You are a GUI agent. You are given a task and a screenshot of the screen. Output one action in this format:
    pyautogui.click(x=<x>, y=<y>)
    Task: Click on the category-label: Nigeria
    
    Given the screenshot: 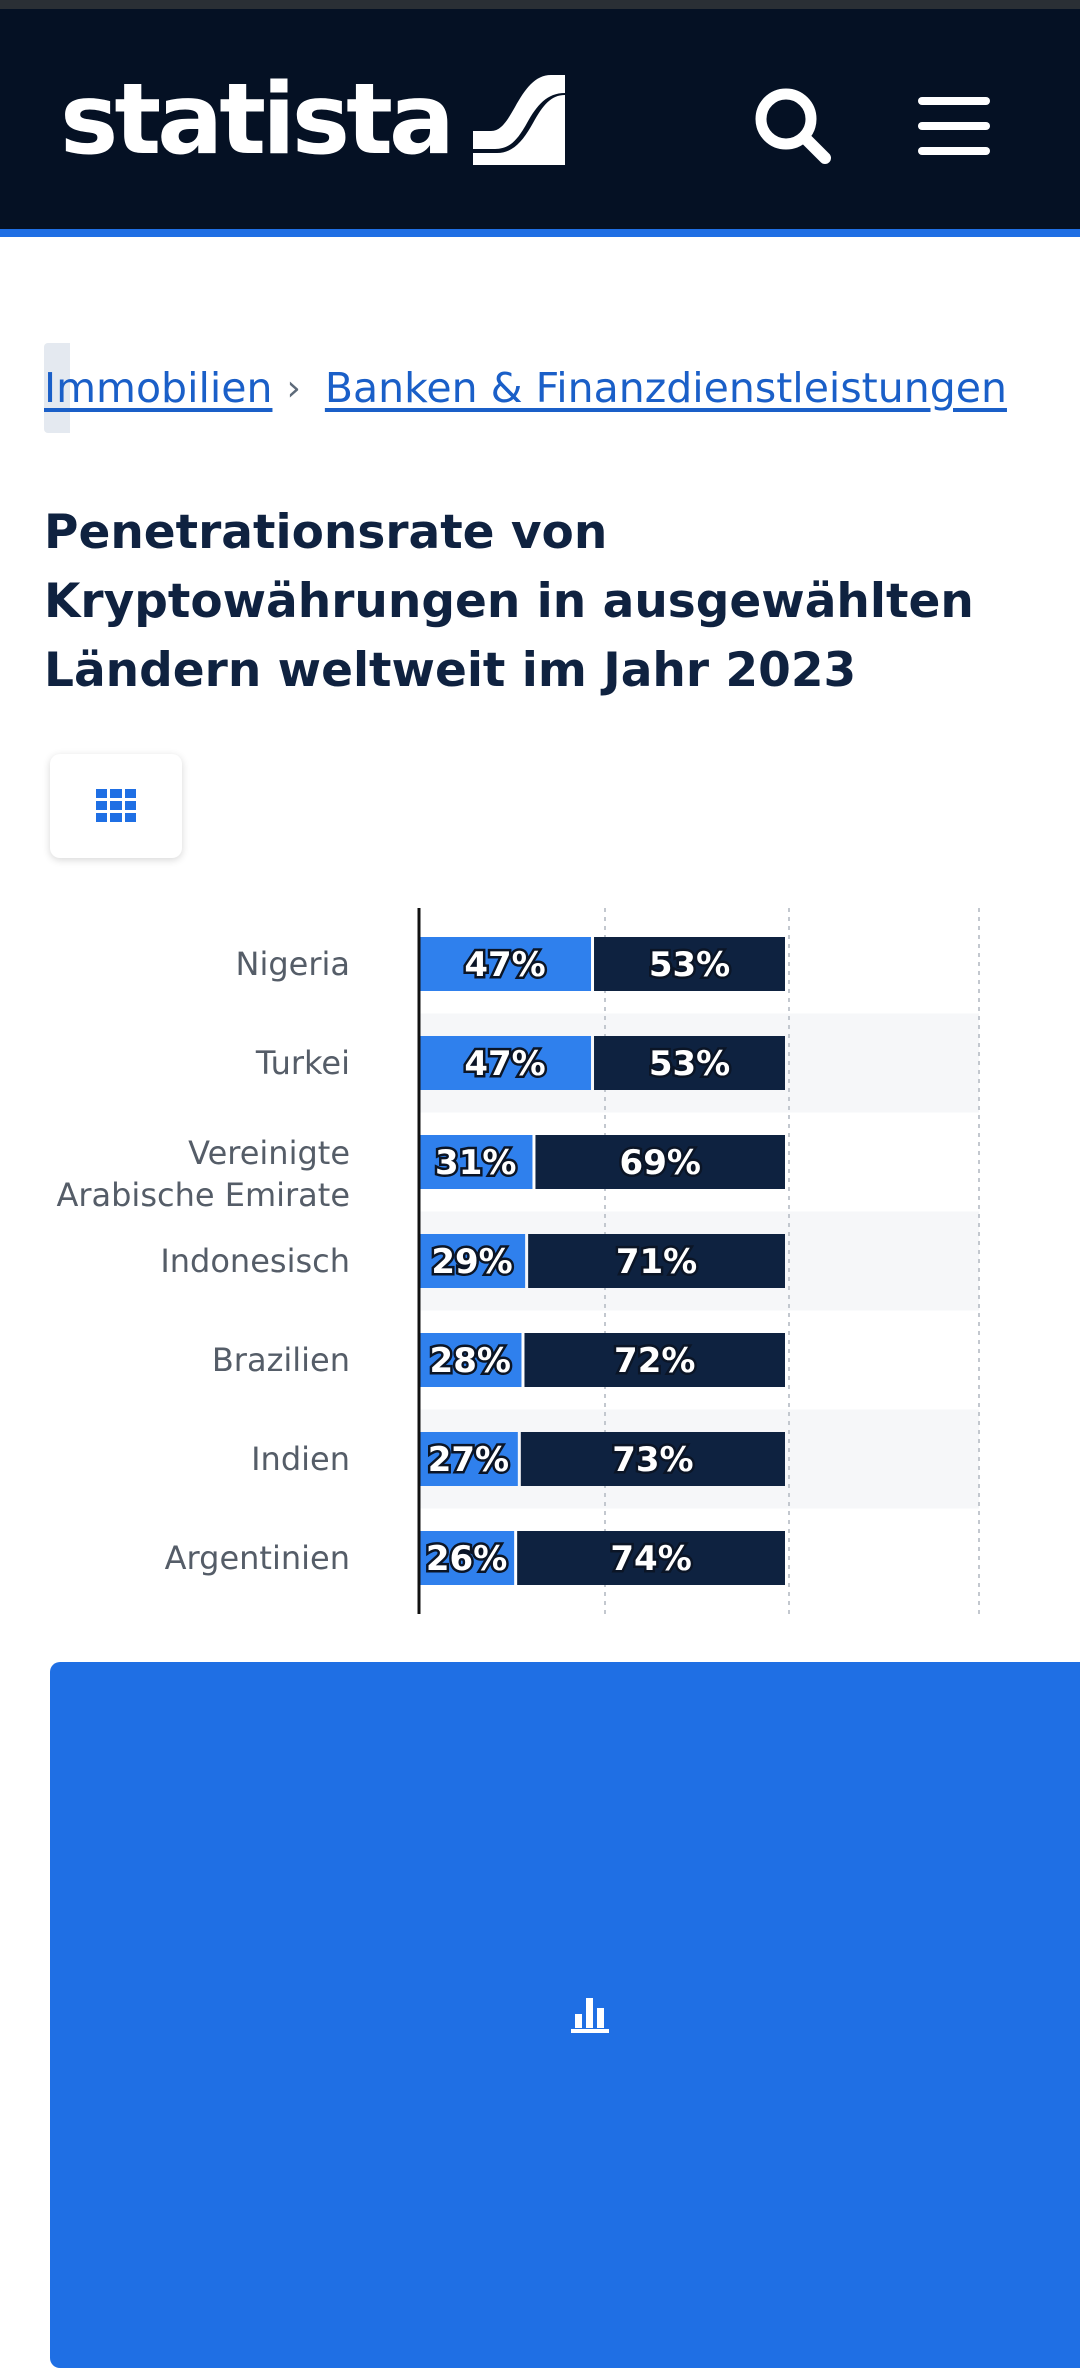 What is the action you would take?
    pyautogui.click(x=293, y=964)
    